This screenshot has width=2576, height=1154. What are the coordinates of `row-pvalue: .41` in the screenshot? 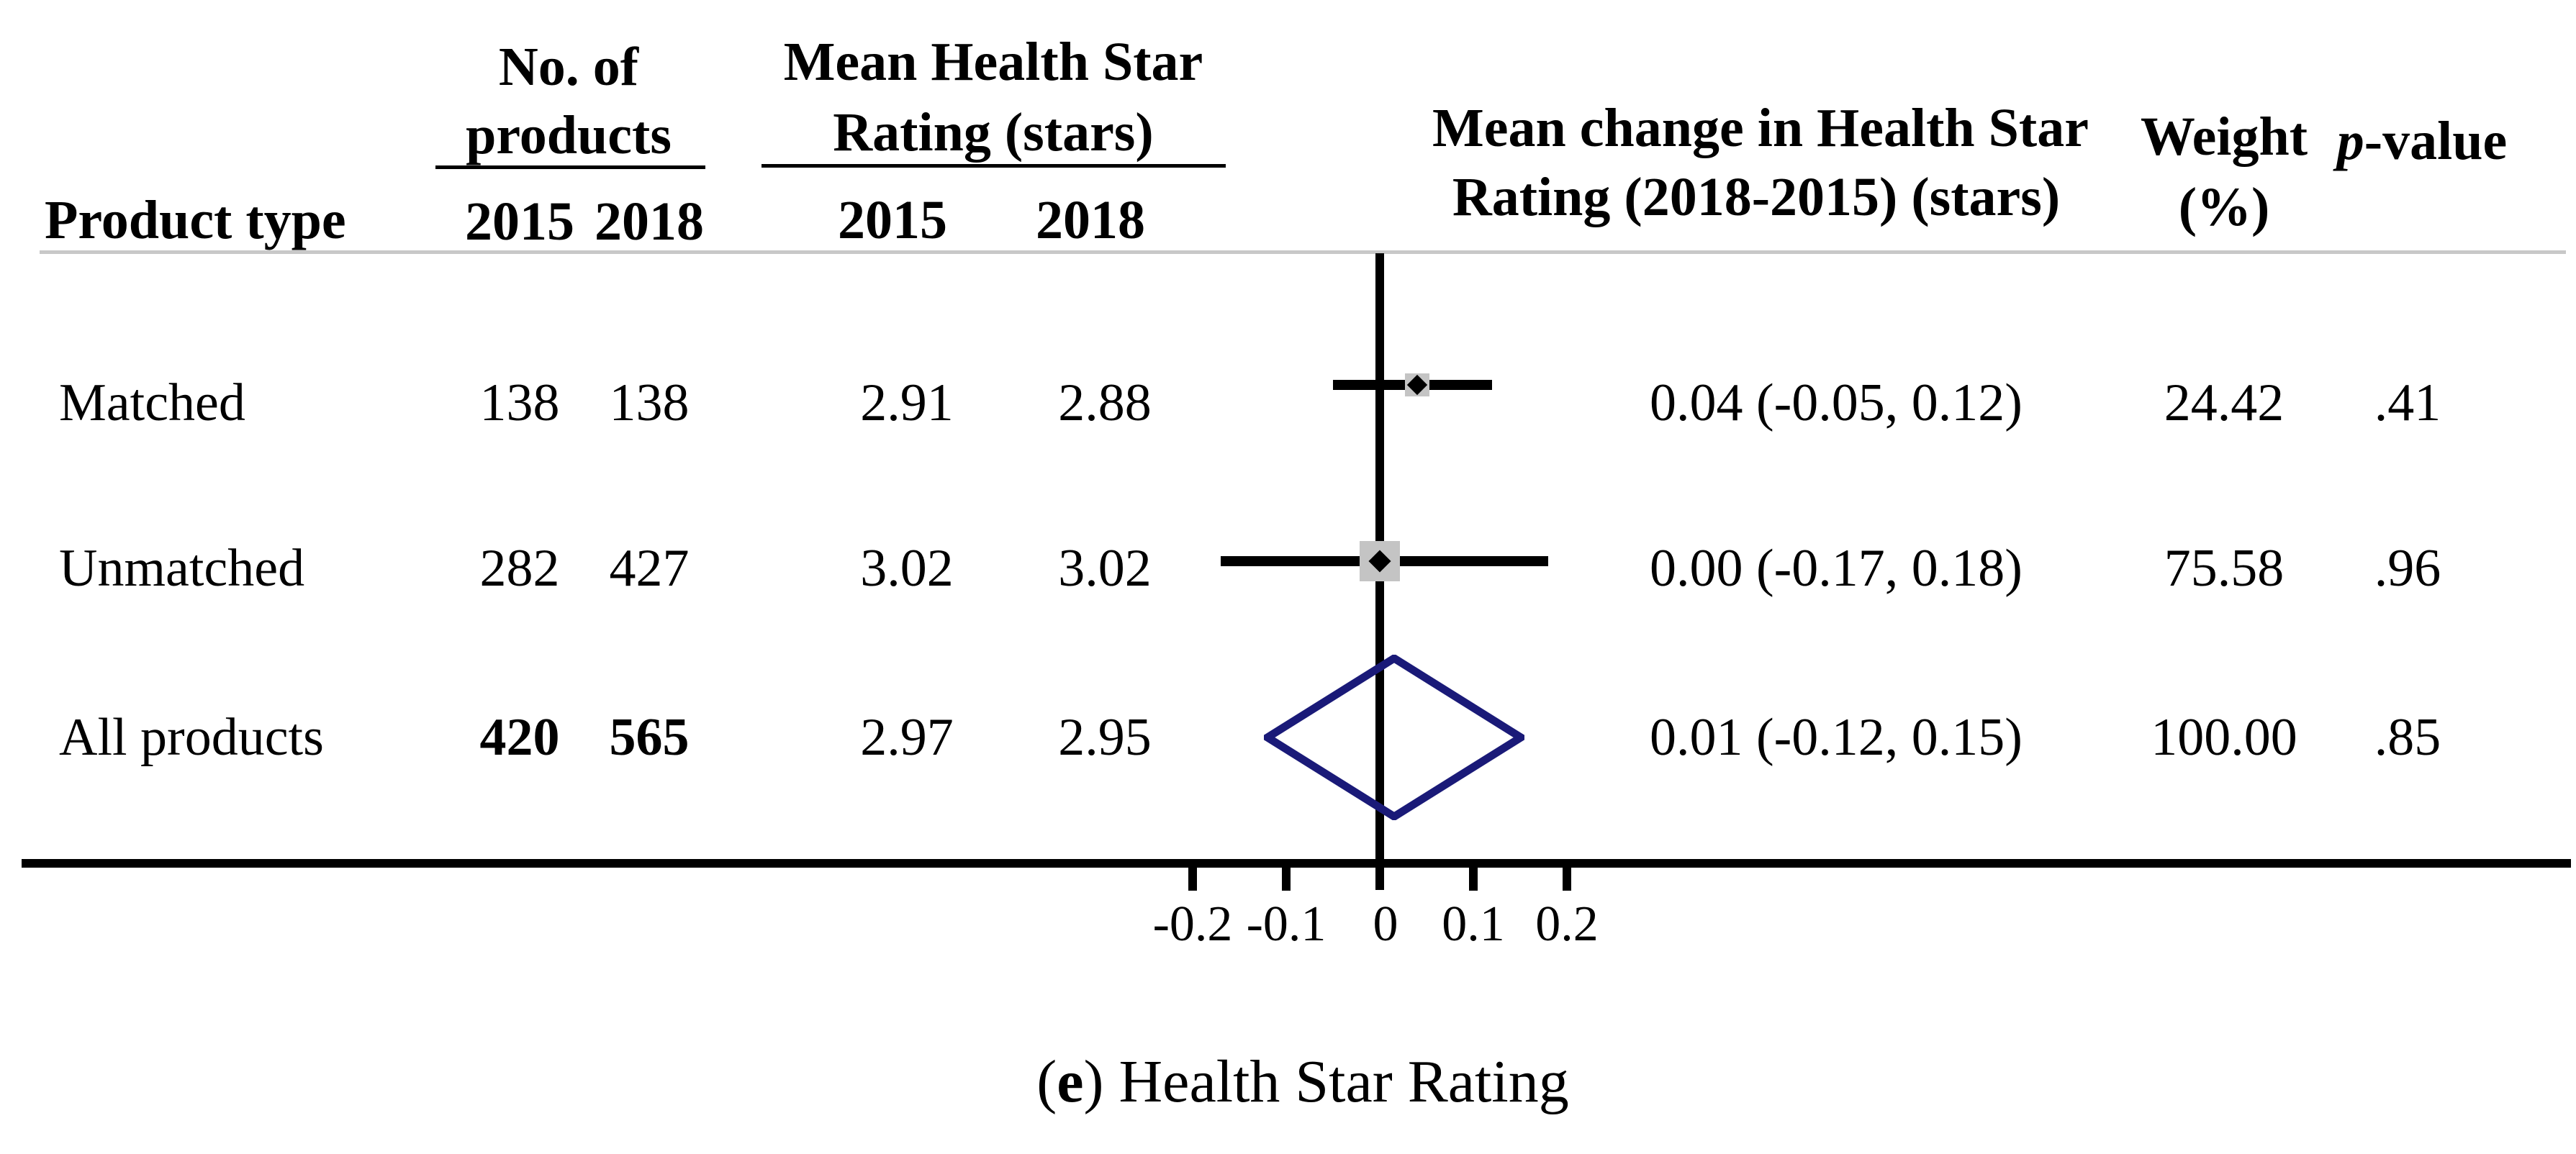 It's located at (2407, 402).